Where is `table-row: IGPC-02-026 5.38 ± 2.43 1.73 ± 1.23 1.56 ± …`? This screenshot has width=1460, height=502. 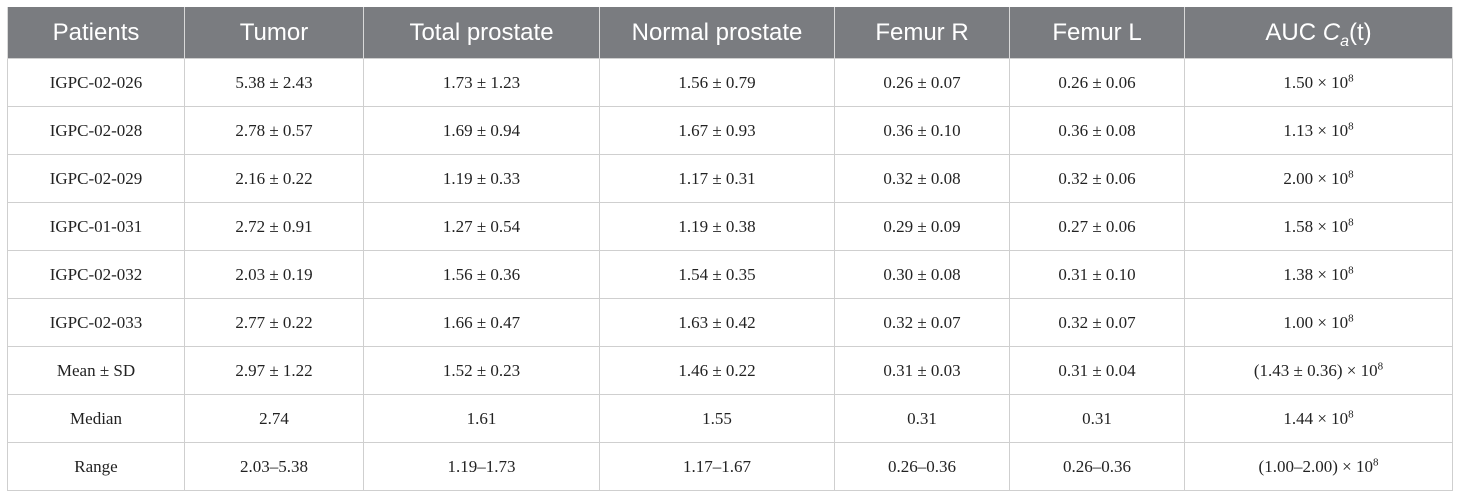 table-row: IGPC-02-026 5.38 ± 2.43 1.73 ± 1.23 1.56 ± … is located at coordinates (730, 82).